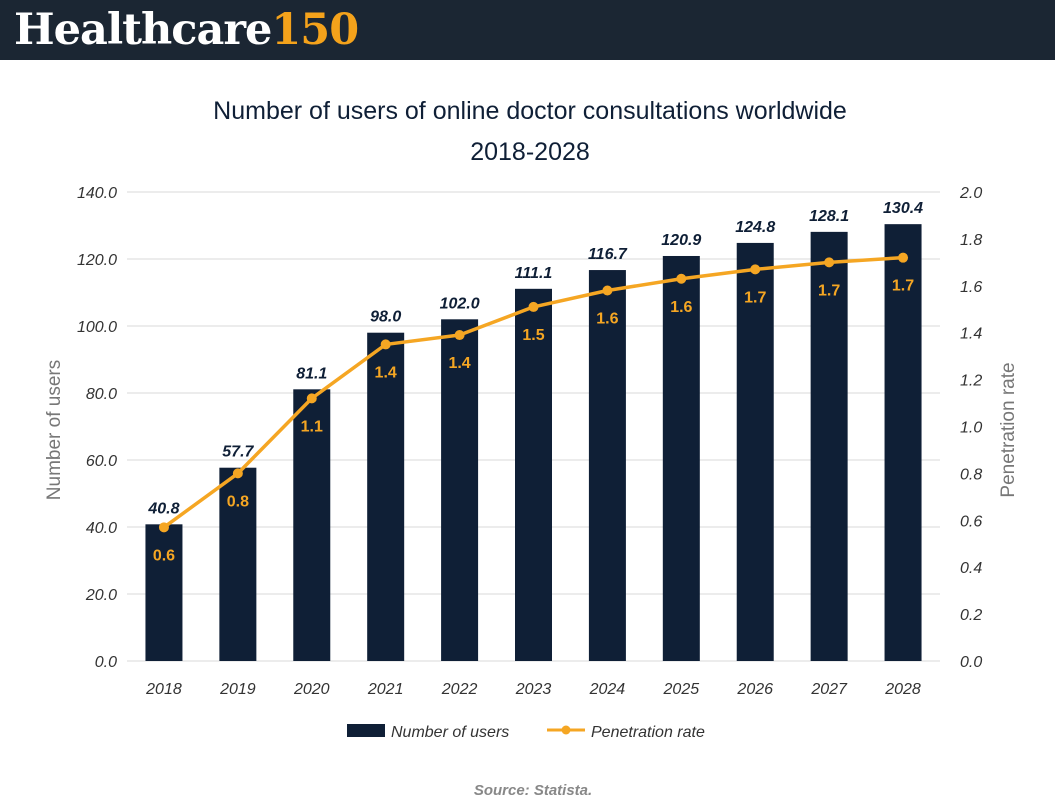  Describe the element at coordinates (608, 254) in the screenshot. I see `bar-value-label: 116.7` at that location.